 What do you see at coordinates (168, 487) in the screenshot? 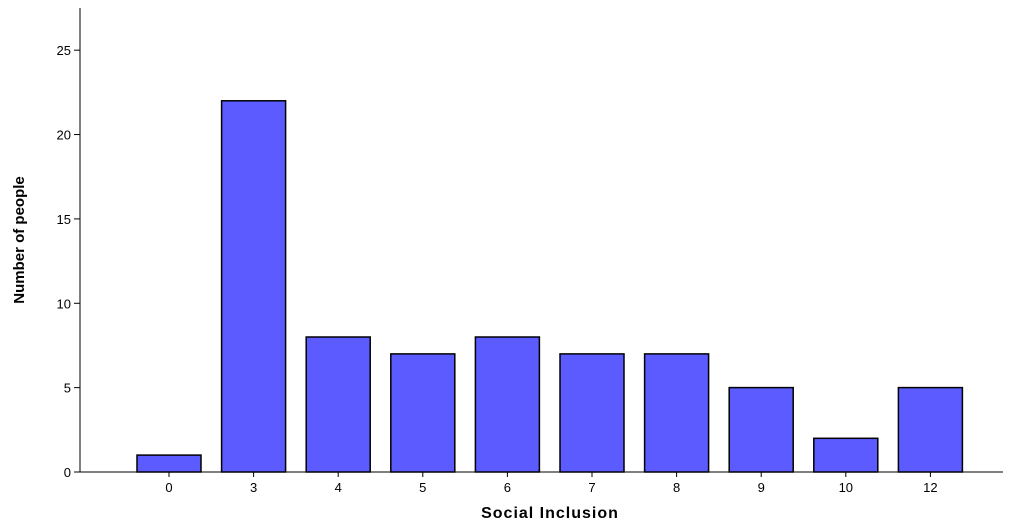
I see `x-tick-label: 0` at bounding box center [168, 487].